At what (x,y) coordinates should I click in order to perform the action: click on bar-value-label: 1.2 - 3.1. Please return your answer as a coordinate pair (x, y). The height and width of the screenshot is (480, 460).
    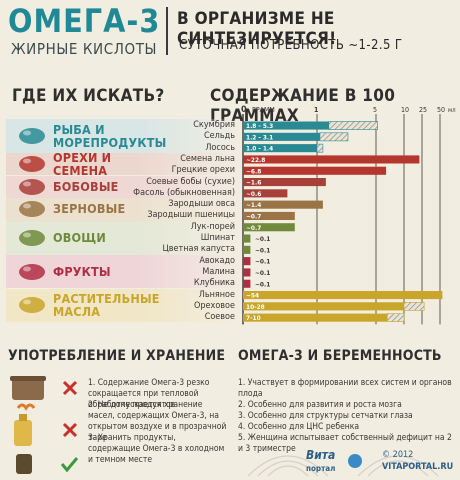
    Looking at the image, I should click on (259, 137).